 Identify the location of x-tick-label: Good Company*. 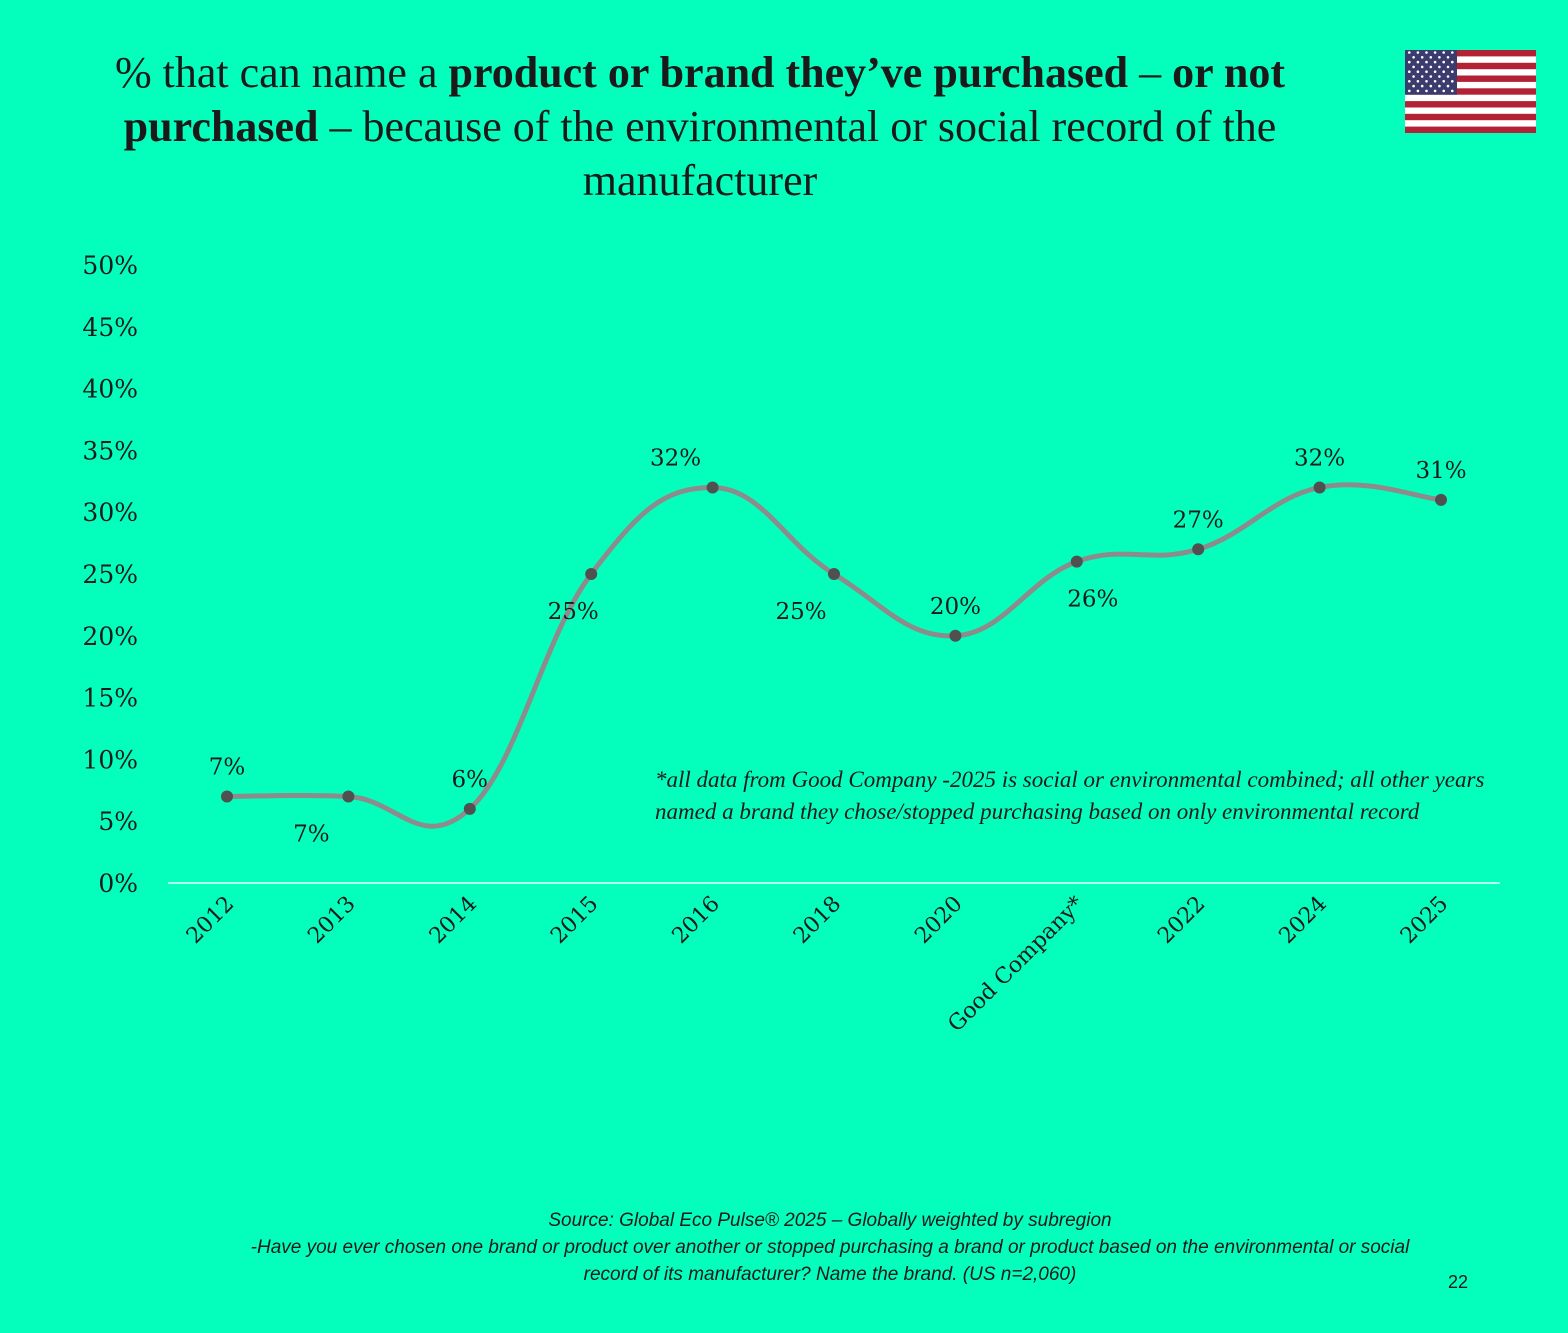
(1016, 965).